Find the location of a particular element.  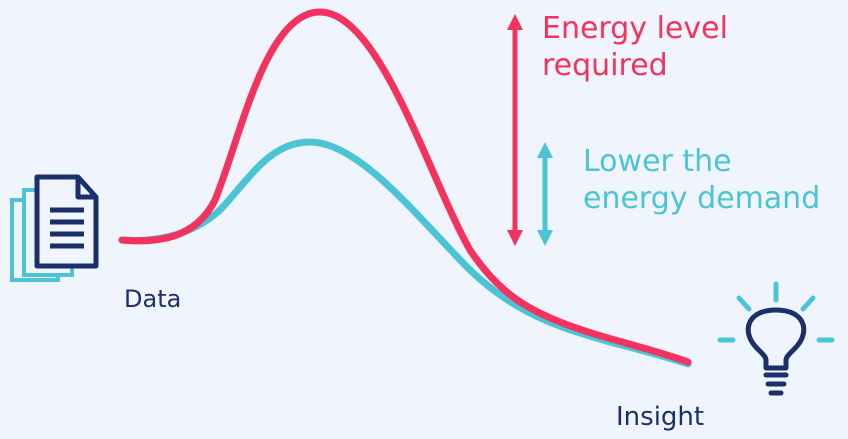

energy-level-label: Energy level required is located at coordinates (635, 47).